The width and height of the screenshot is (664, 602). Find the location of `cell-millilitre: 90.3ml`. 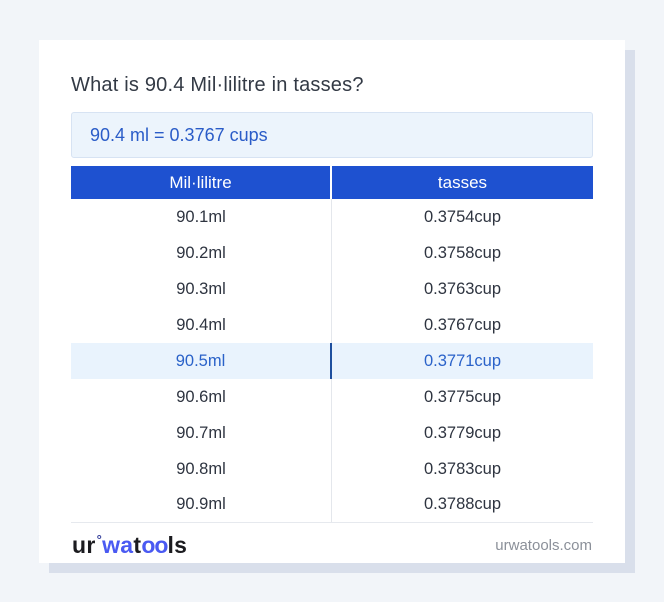

cell-millilitre: 90.3ml is located at coordinates (201, 289).